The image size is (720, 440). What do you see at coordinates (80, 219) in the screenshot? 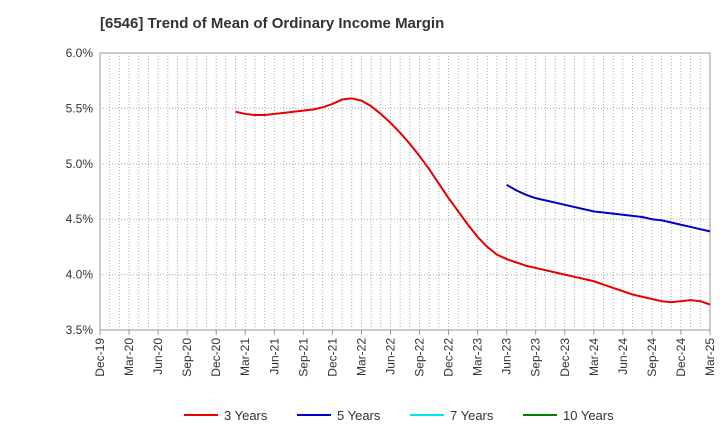
I see `y-tick-label: 4.5%` at bounding box center [80, 219].